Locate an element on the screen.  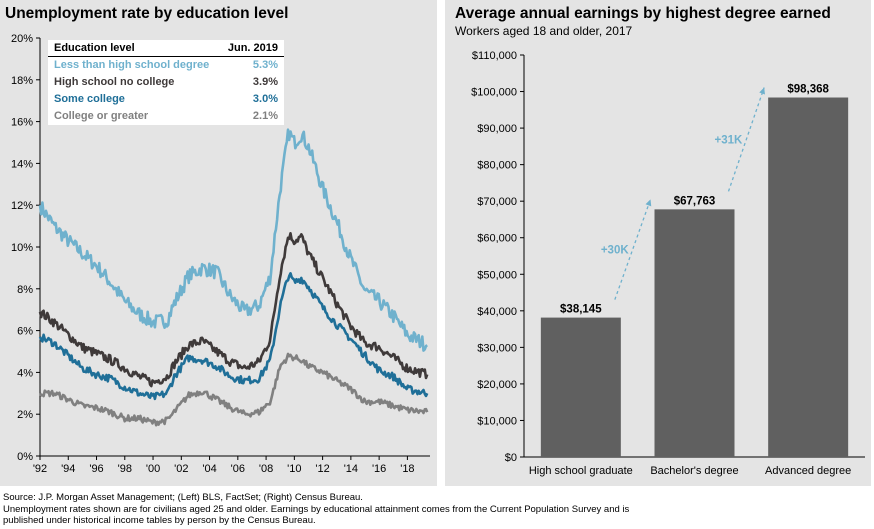
series-line-college-or-greater is located at coordinates (233, 389).